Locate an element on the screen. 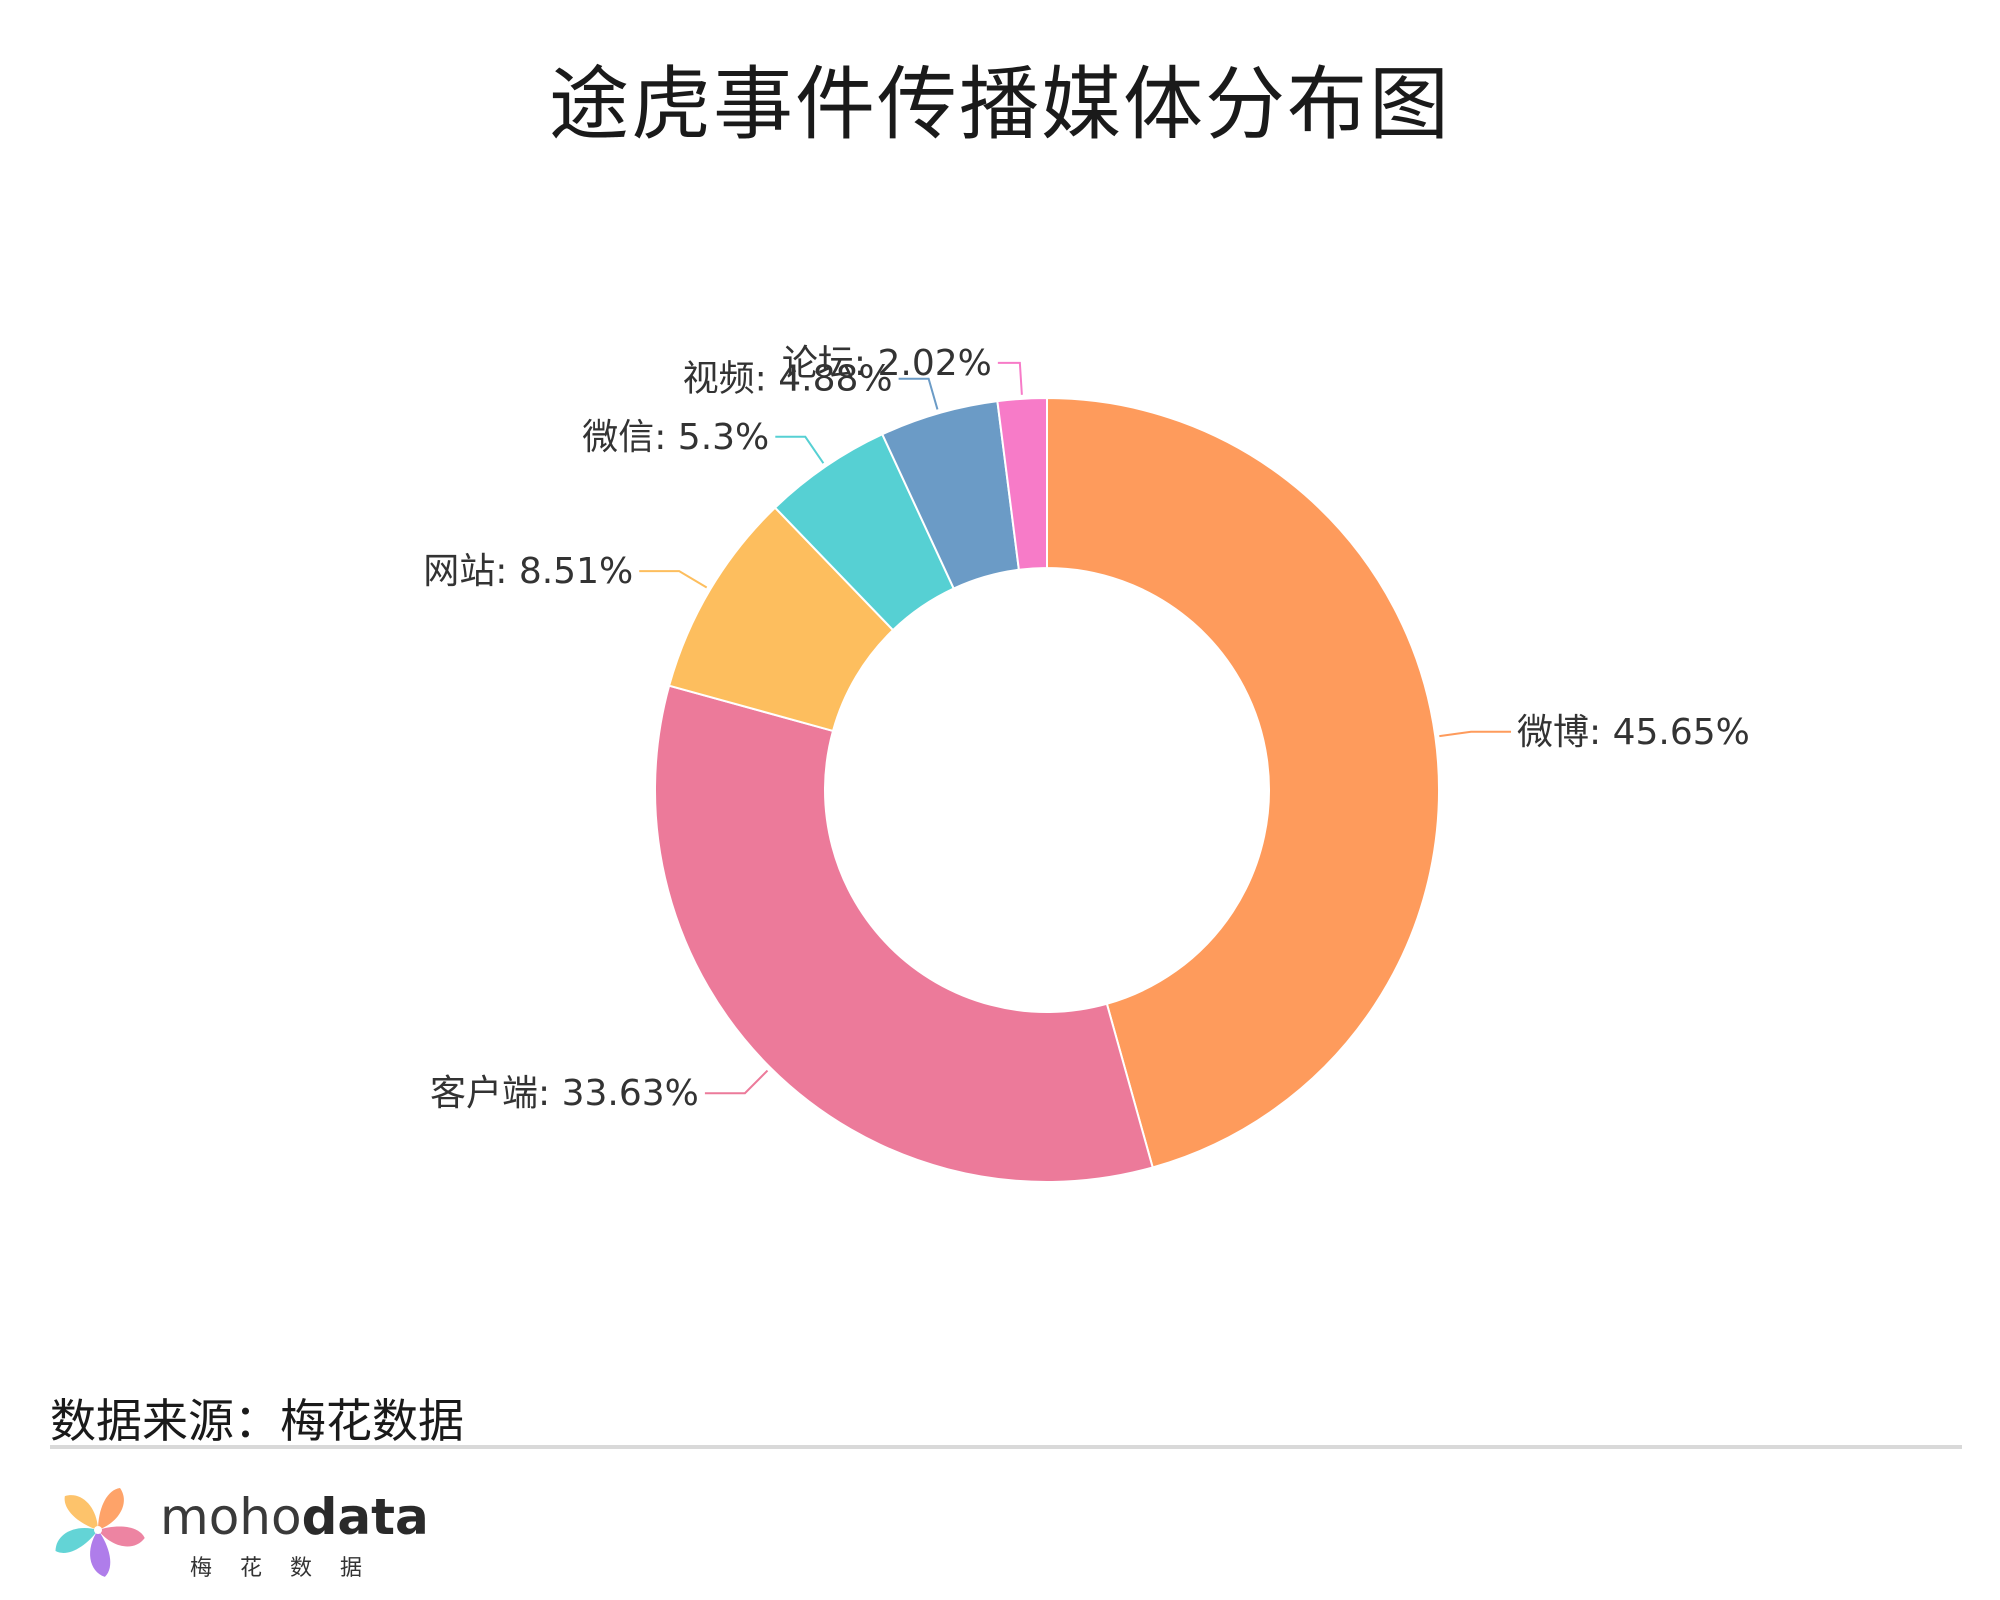 The image size is (2000, 1600). leader-line-论坛 is located at coordinates (1010, 378).